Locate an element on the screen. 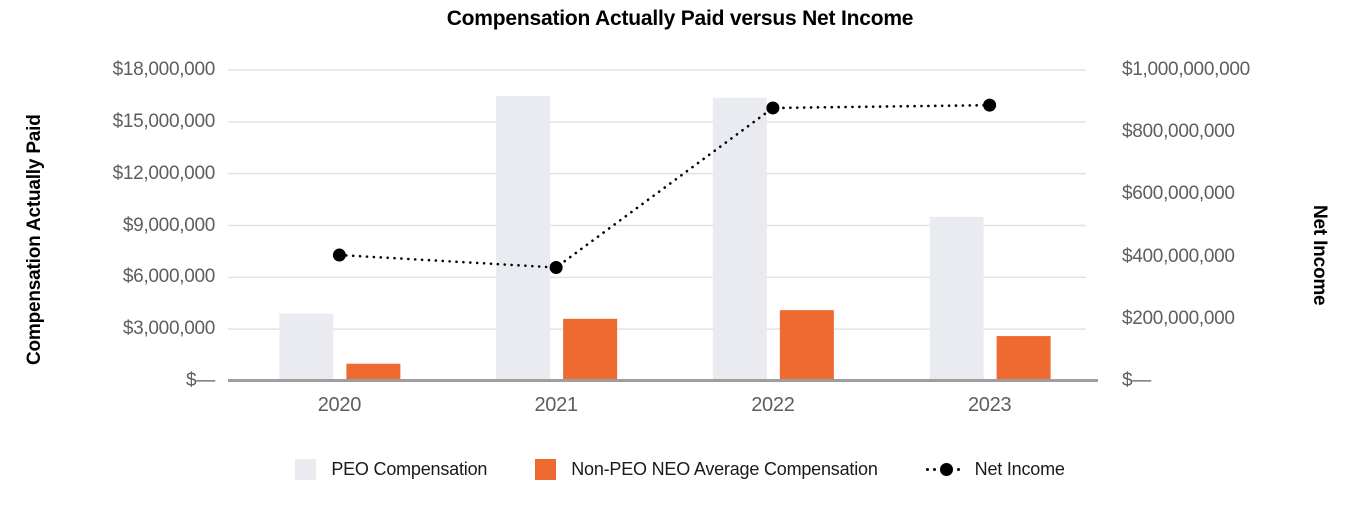  non-peo-swatch-icon is located at coordinates (546, 469).